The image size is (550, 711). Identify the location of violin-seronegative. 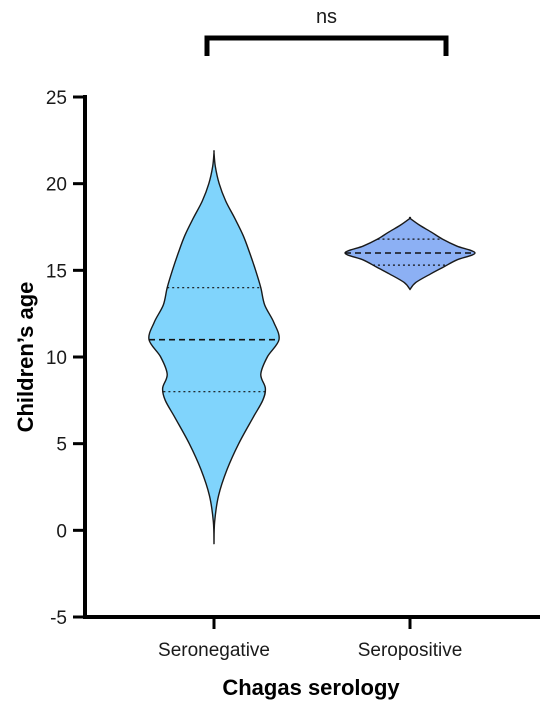
(214, 347).